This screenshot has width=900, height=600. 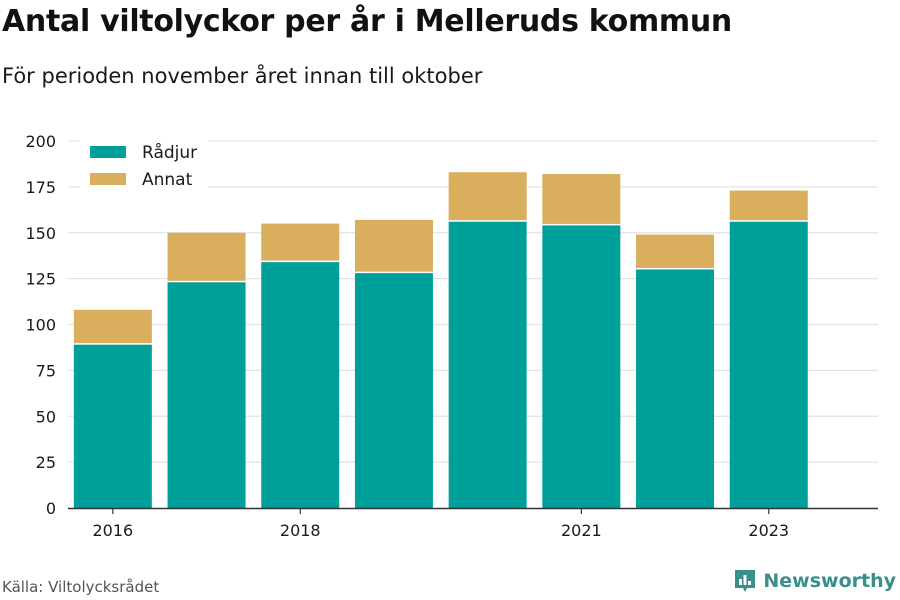 I want to click on y-tick-label: 125, so click(x=40, y=279).